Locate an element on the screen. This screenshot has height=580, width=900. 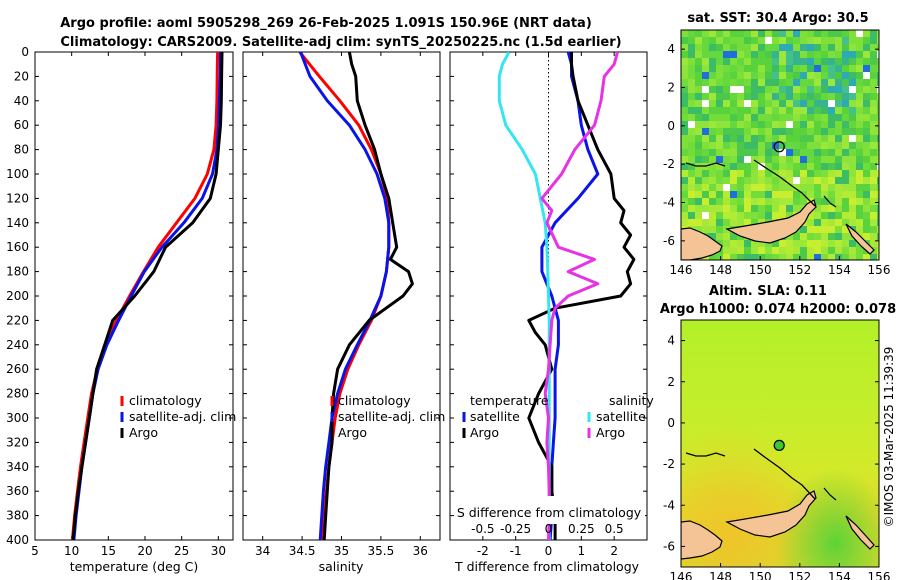
legend-label-s-argo: Argo is located at coordinates (610, 432).